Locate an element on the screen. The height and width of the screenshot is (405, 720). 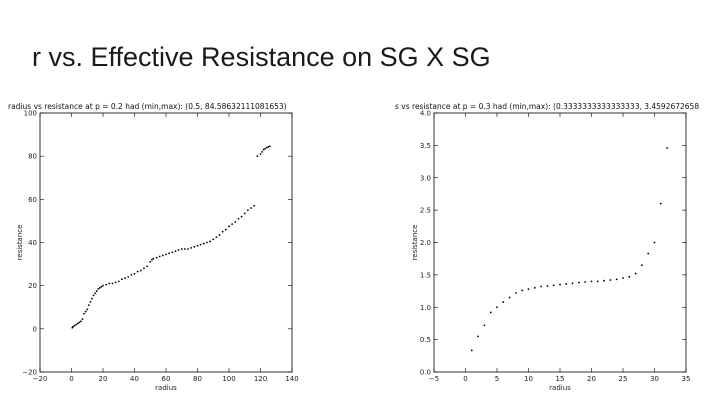
x-tick-label: 100 is located at coordinates (228, 379).